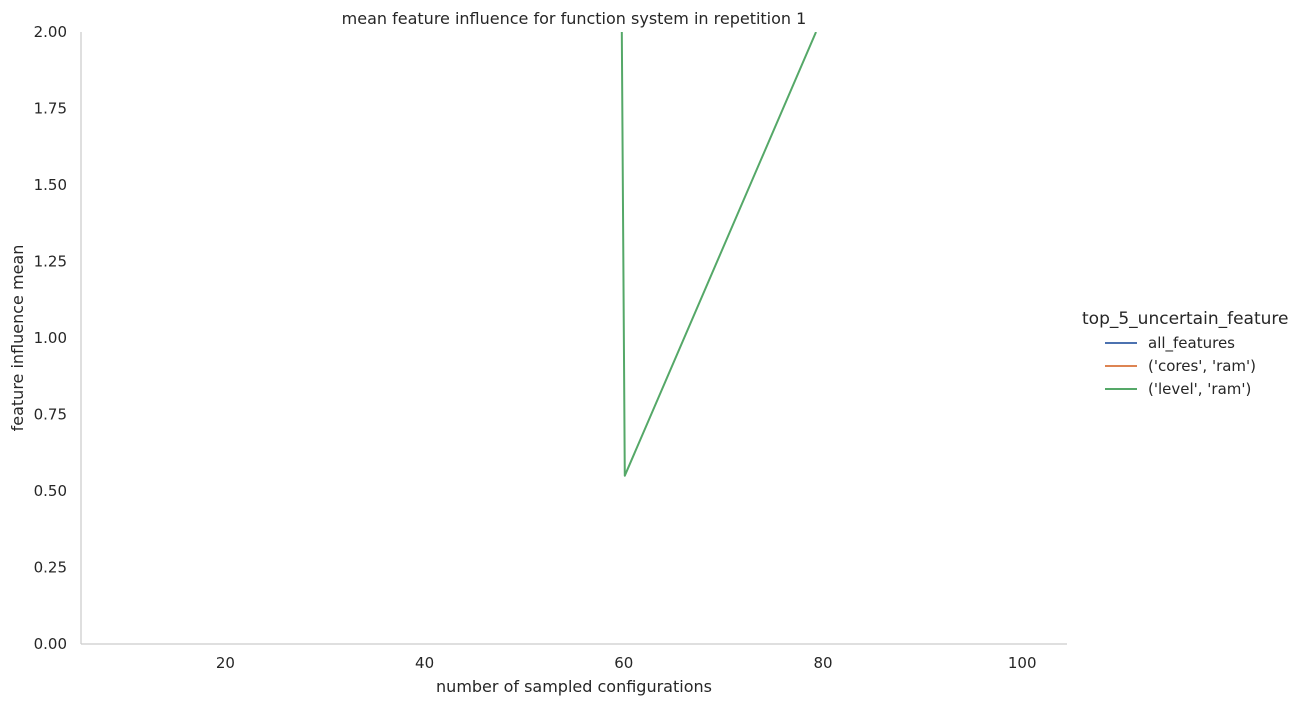 The height and width of the screenshot is (706, 1296). What do you see at coordinates (50, 32) in the screenshot?
I see `y-tick-label: 2.00` at bounding box center [50, 32].